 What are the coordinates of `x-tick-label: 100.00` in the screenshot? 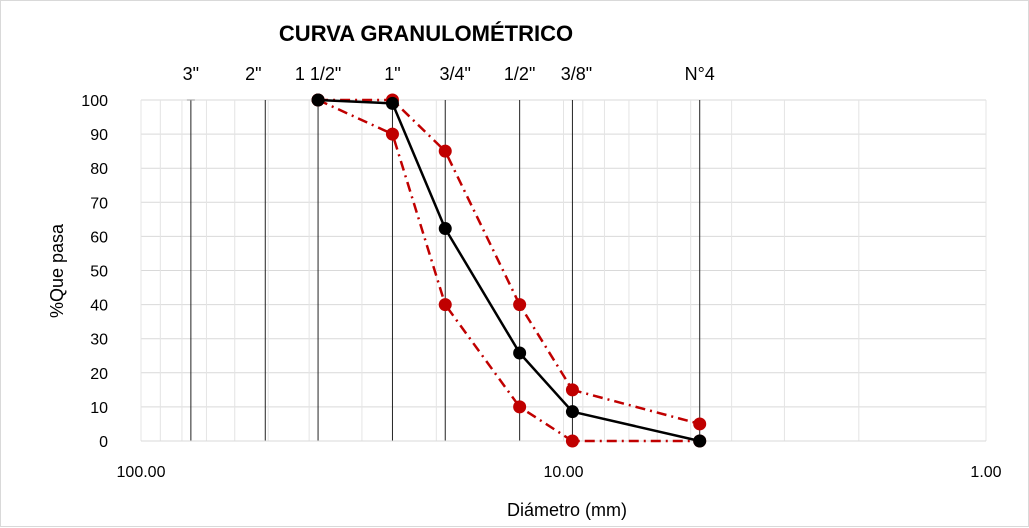 It's located at (141, 472).